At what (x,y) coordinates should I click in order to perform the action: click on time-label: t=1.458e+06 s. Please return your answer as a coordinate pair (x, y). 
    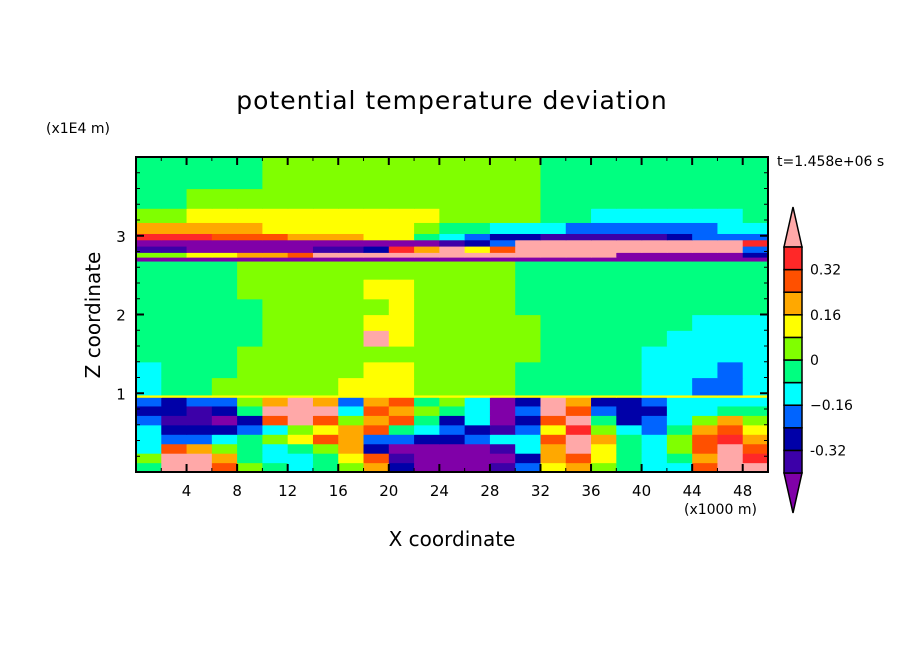
    Looking at the image, I should click on (831, 162).